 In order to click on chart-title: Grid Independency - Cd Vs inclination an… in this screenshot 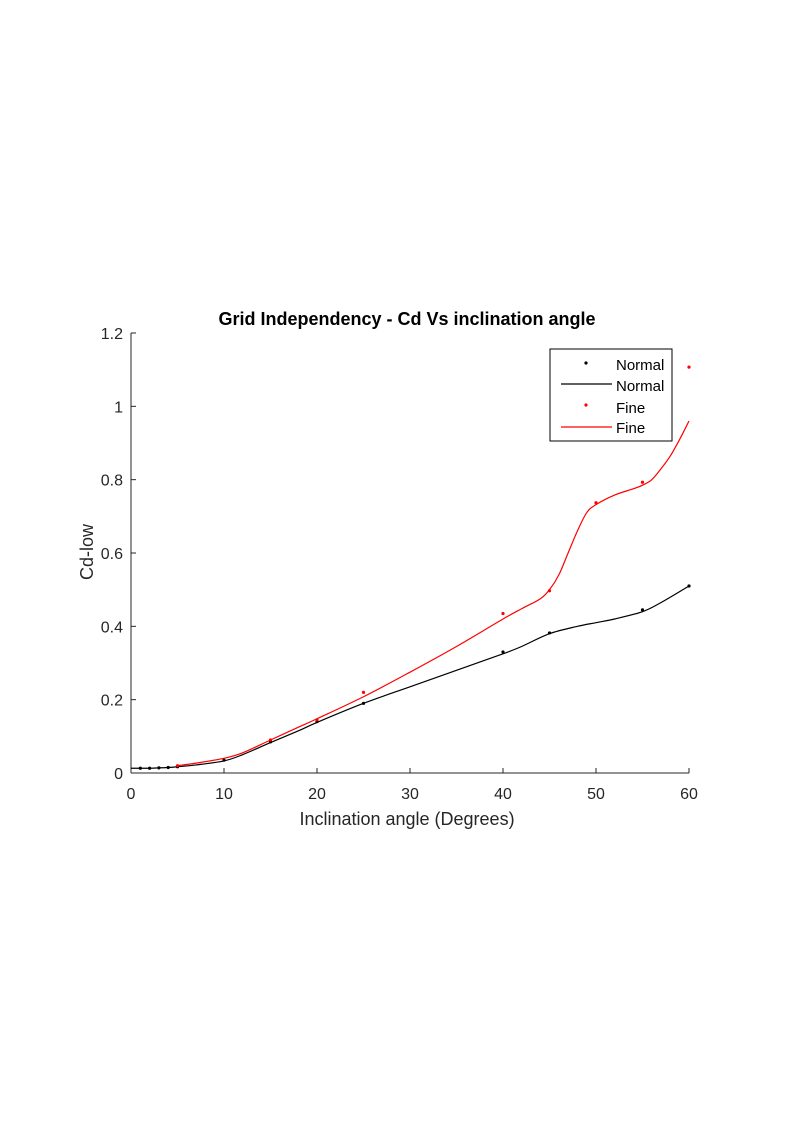, I will do `click(406, 319)`.